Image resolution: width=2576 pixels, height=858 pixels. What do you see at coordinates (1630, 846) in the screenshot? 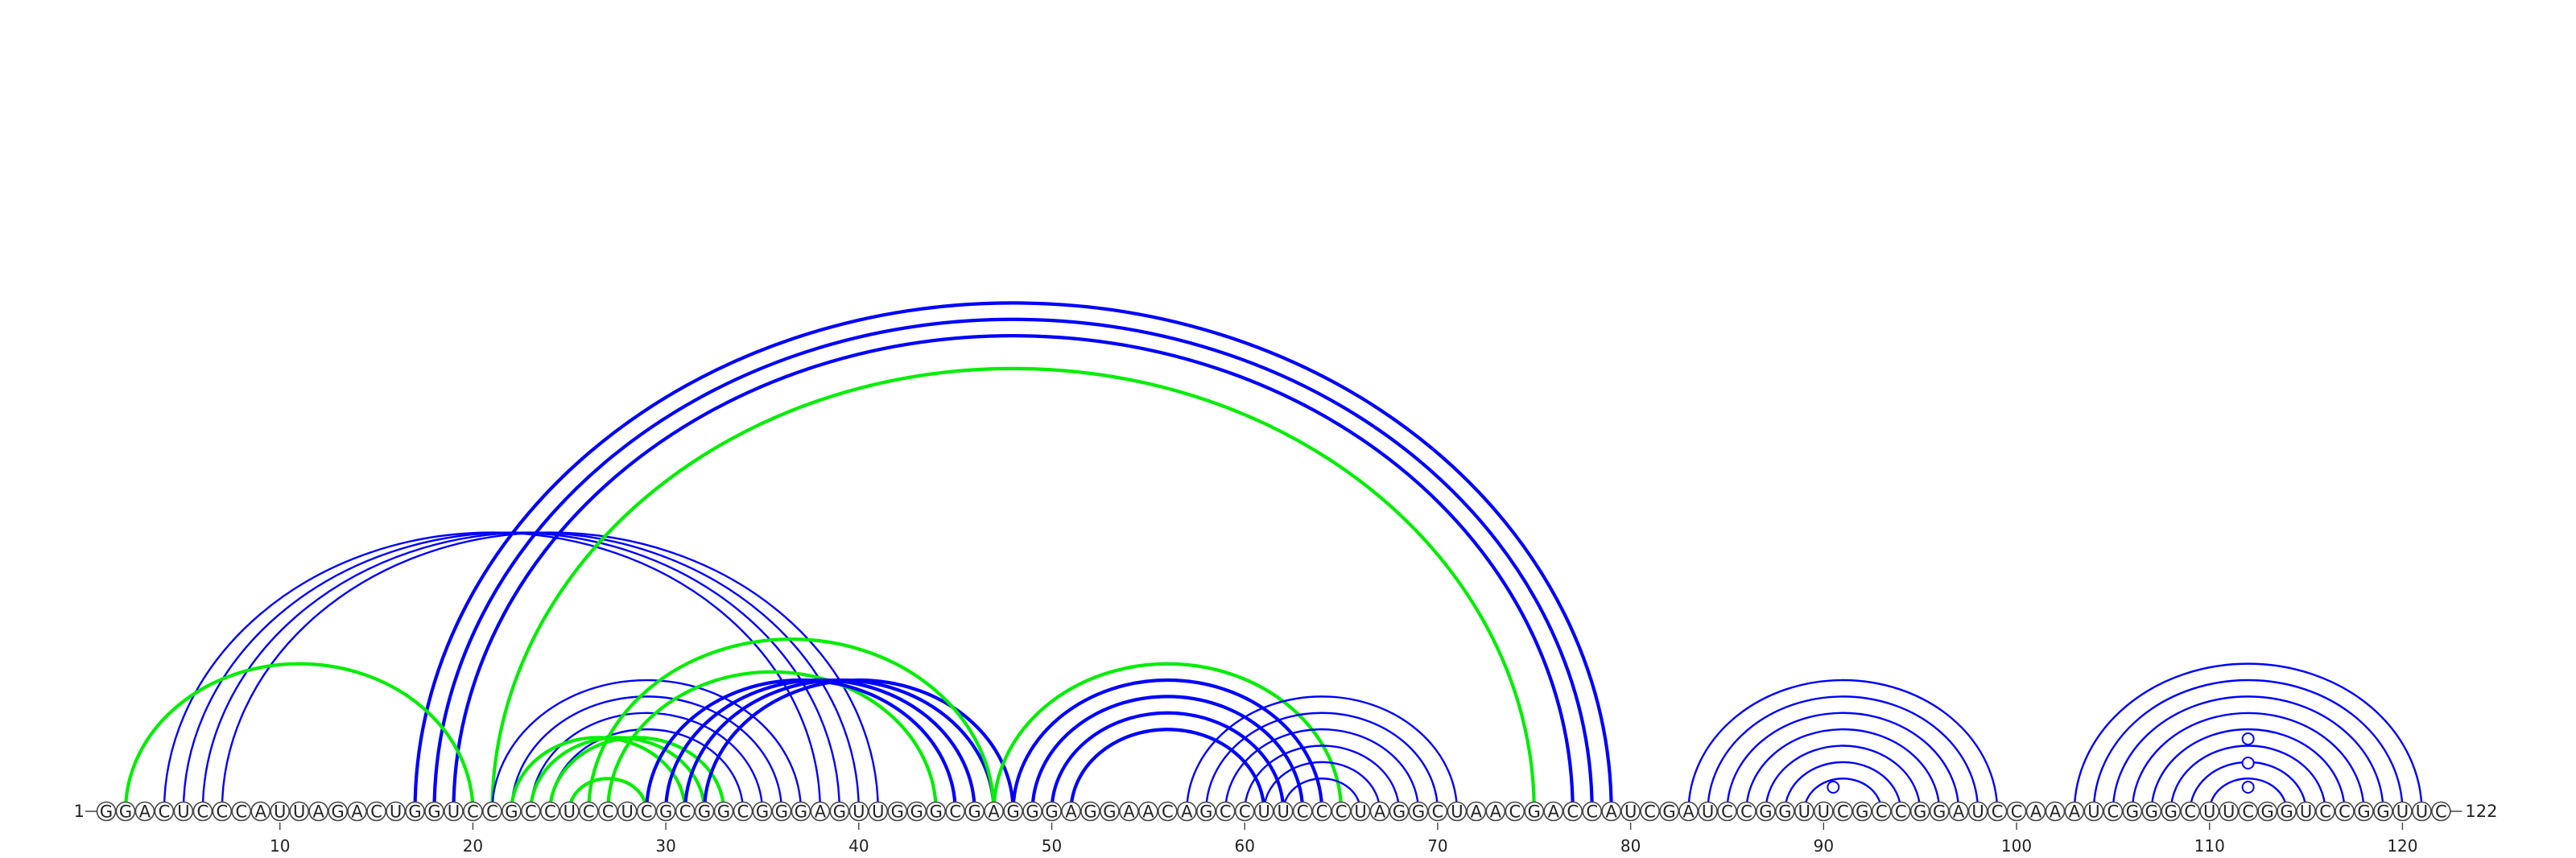
I see `tick-label: 80` at bounding box center [1630, 846].